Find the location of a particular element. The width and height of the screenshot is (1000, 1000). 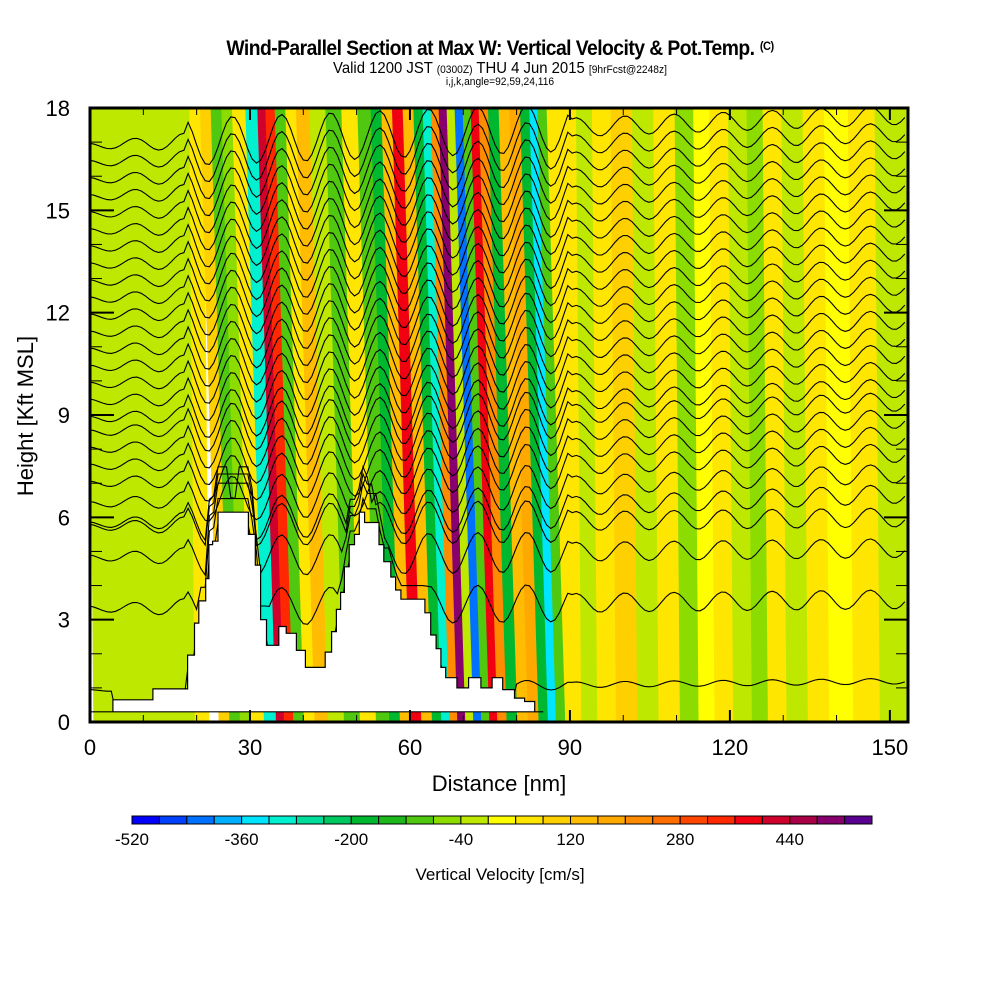

x-tick-label: 150 is located at coordinates (890, 747).